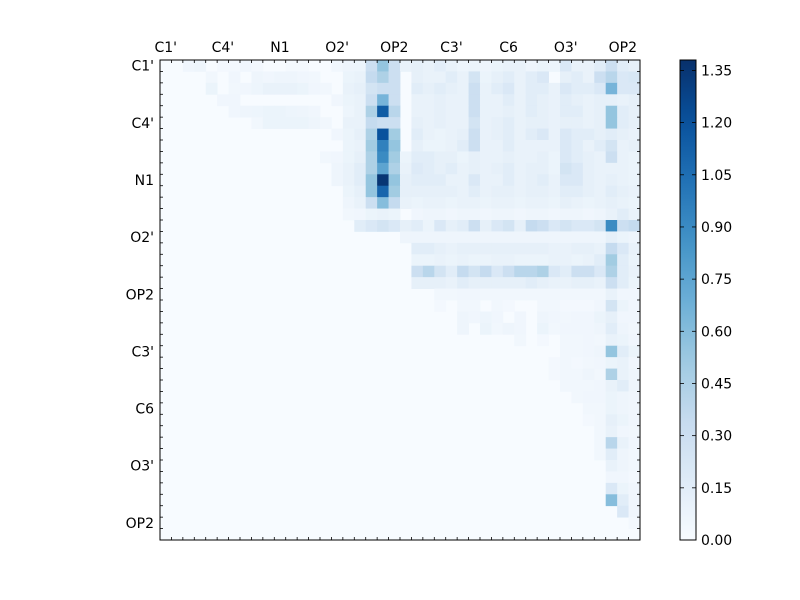  I want to click on x-tick-label: C4', so click(223, 48).